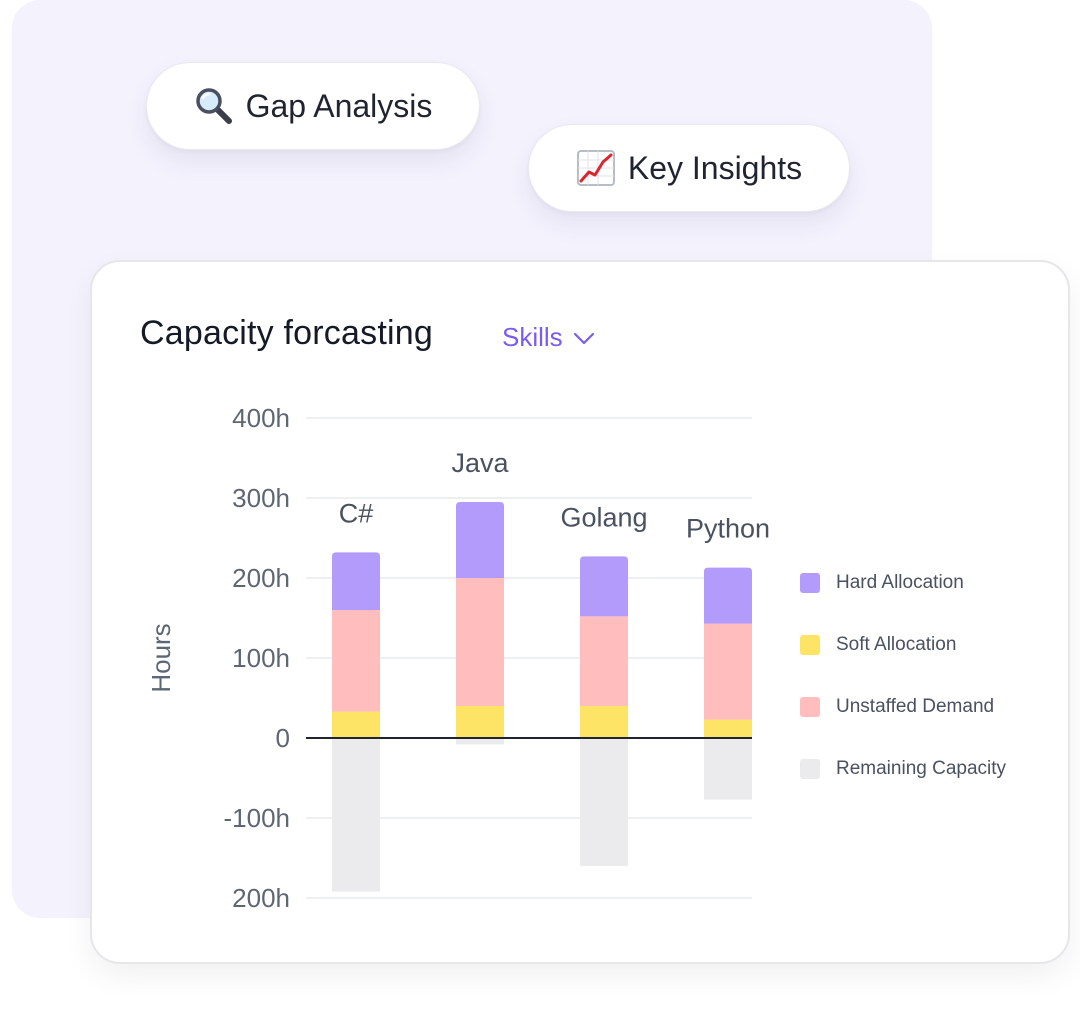 This screenshot has height=1012, width=1080. I want to click on card-title: Capacity forcasting, so click(286, 333).